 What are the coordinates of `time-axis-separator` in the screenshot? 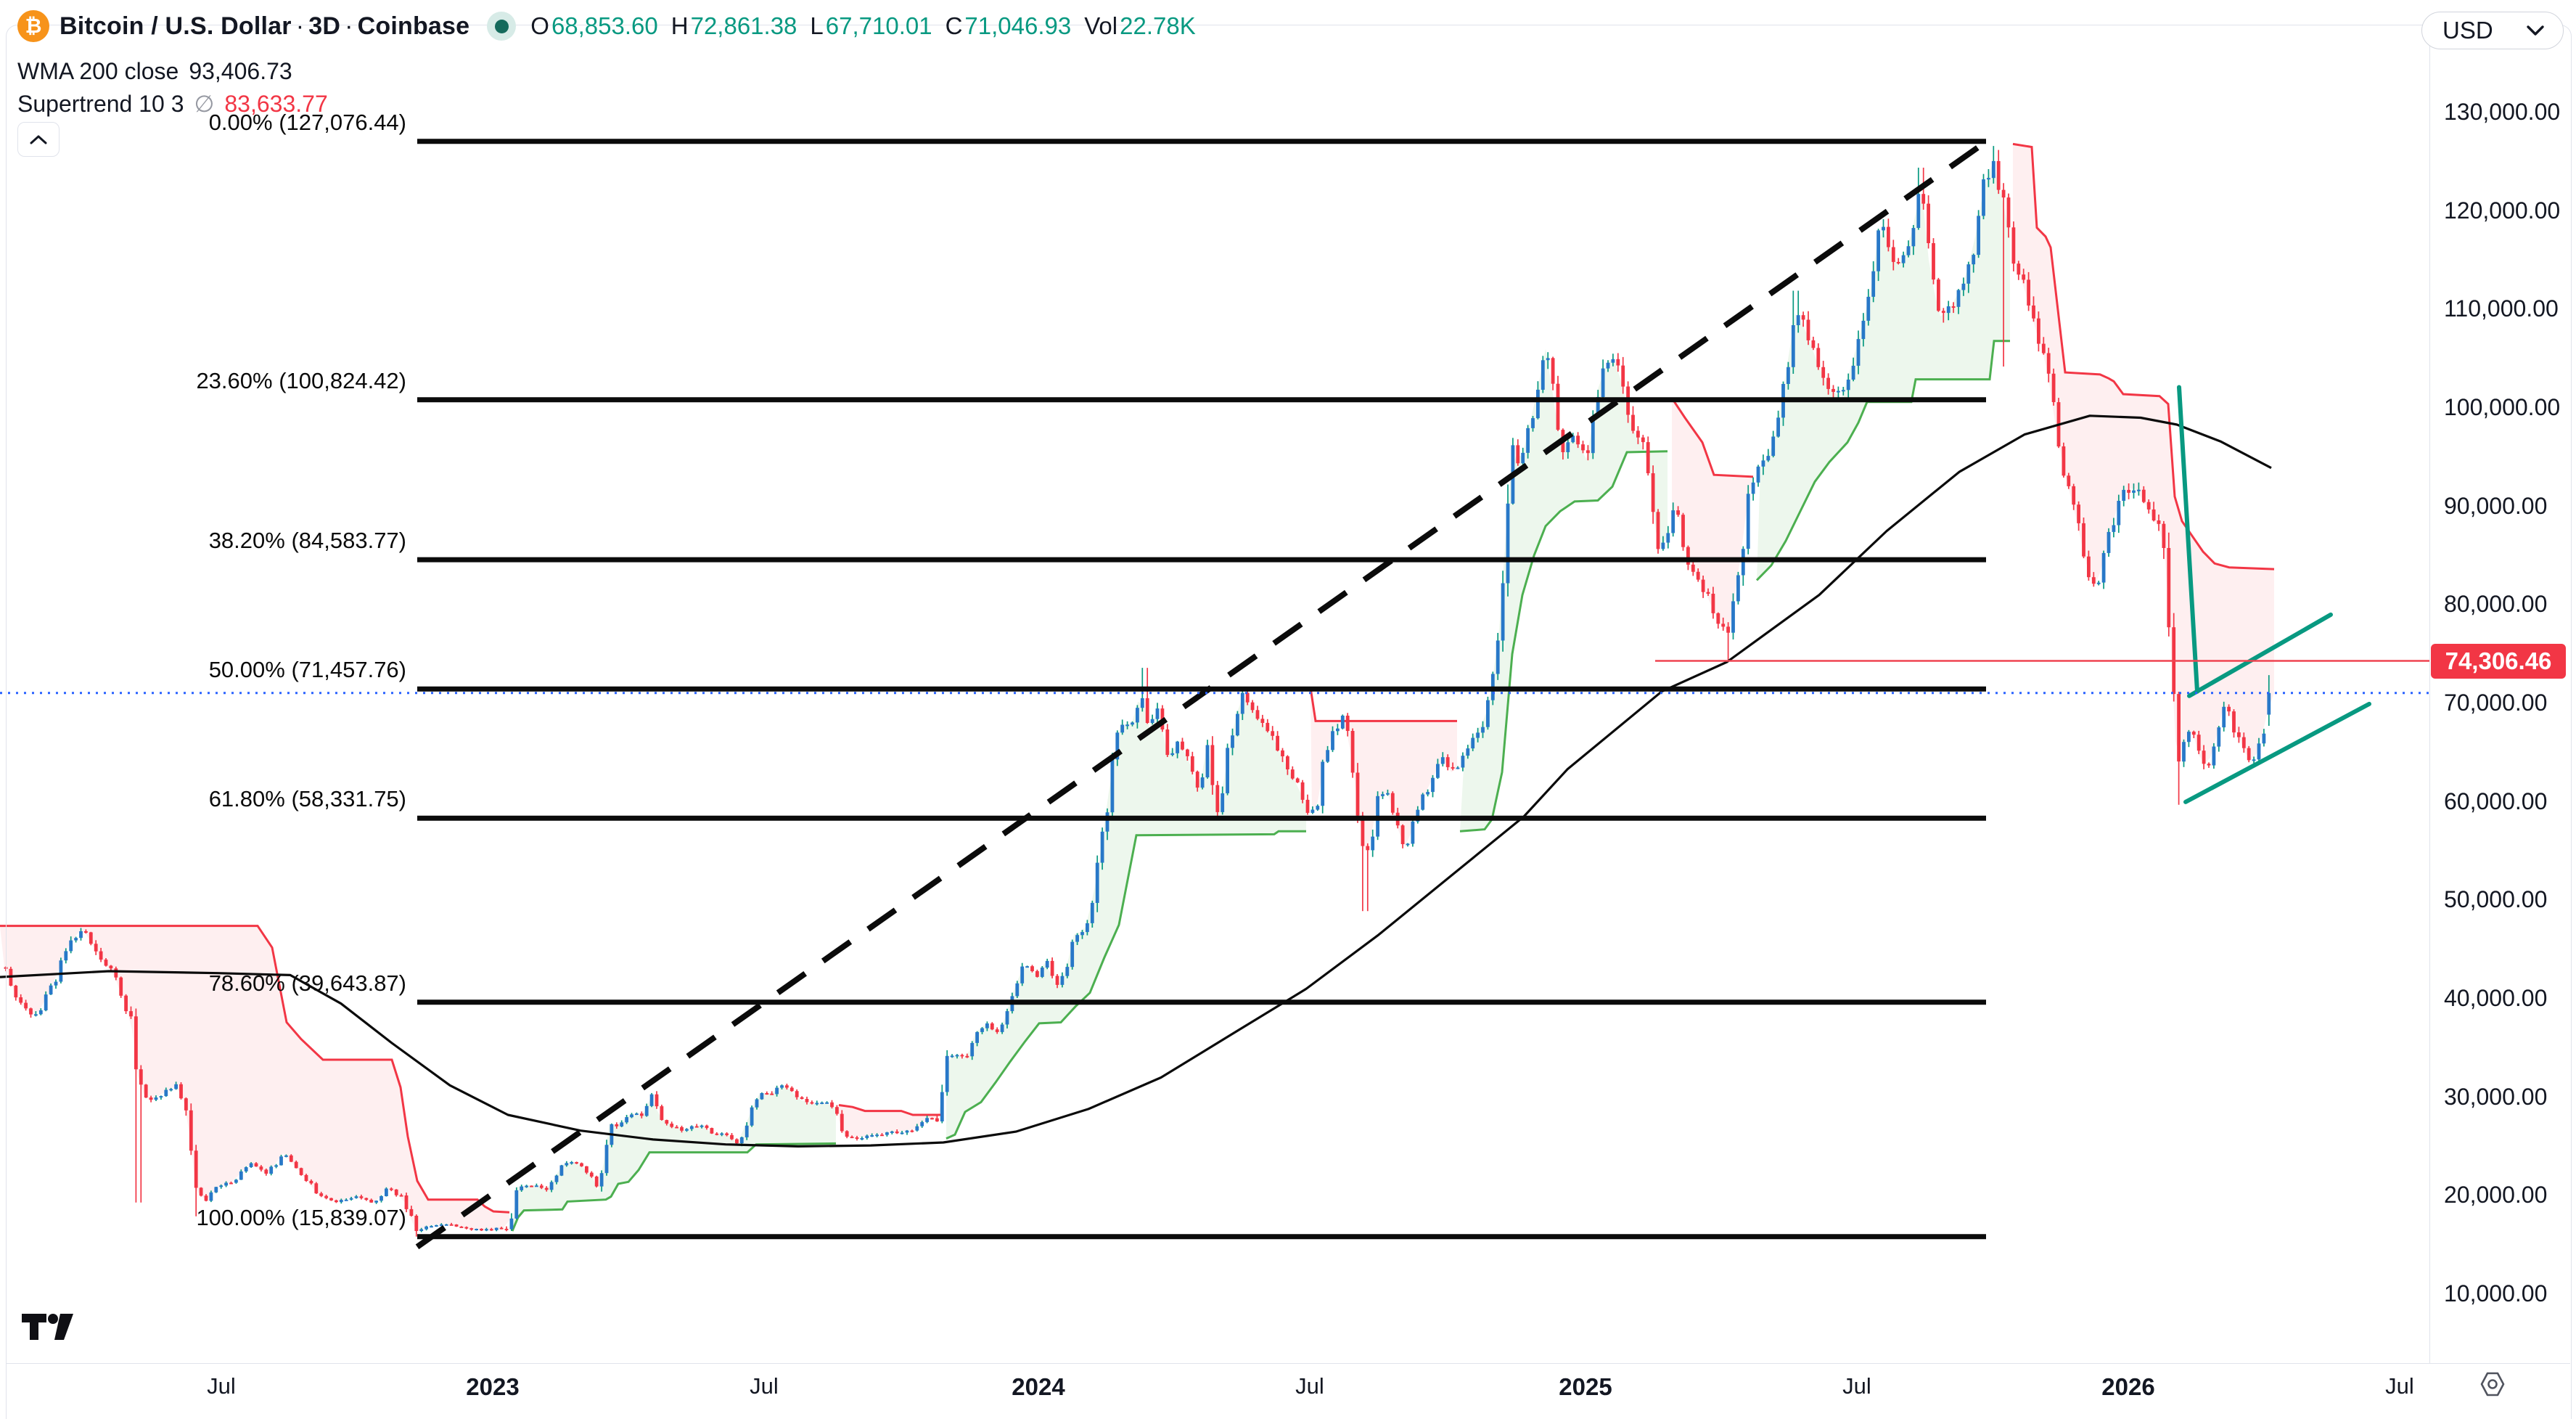 It's located at (1288, 1363).